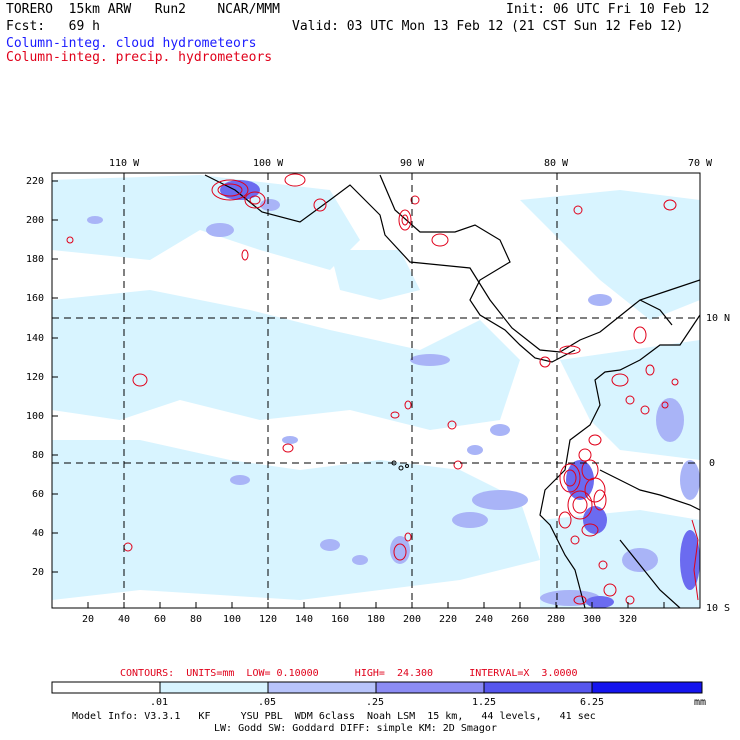 This screenshot has width=740, height=740. I want to click on x-tick-280: 280, so click(556, 619).